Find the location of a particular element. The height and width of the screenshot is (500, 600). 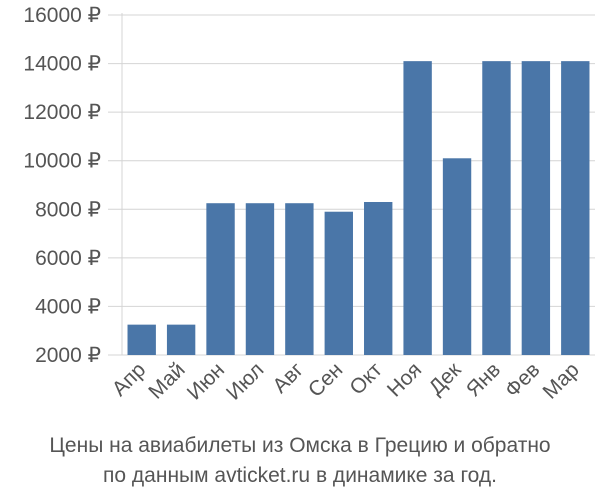

x-tick-label: Сен is located at coordinates (325, 379).